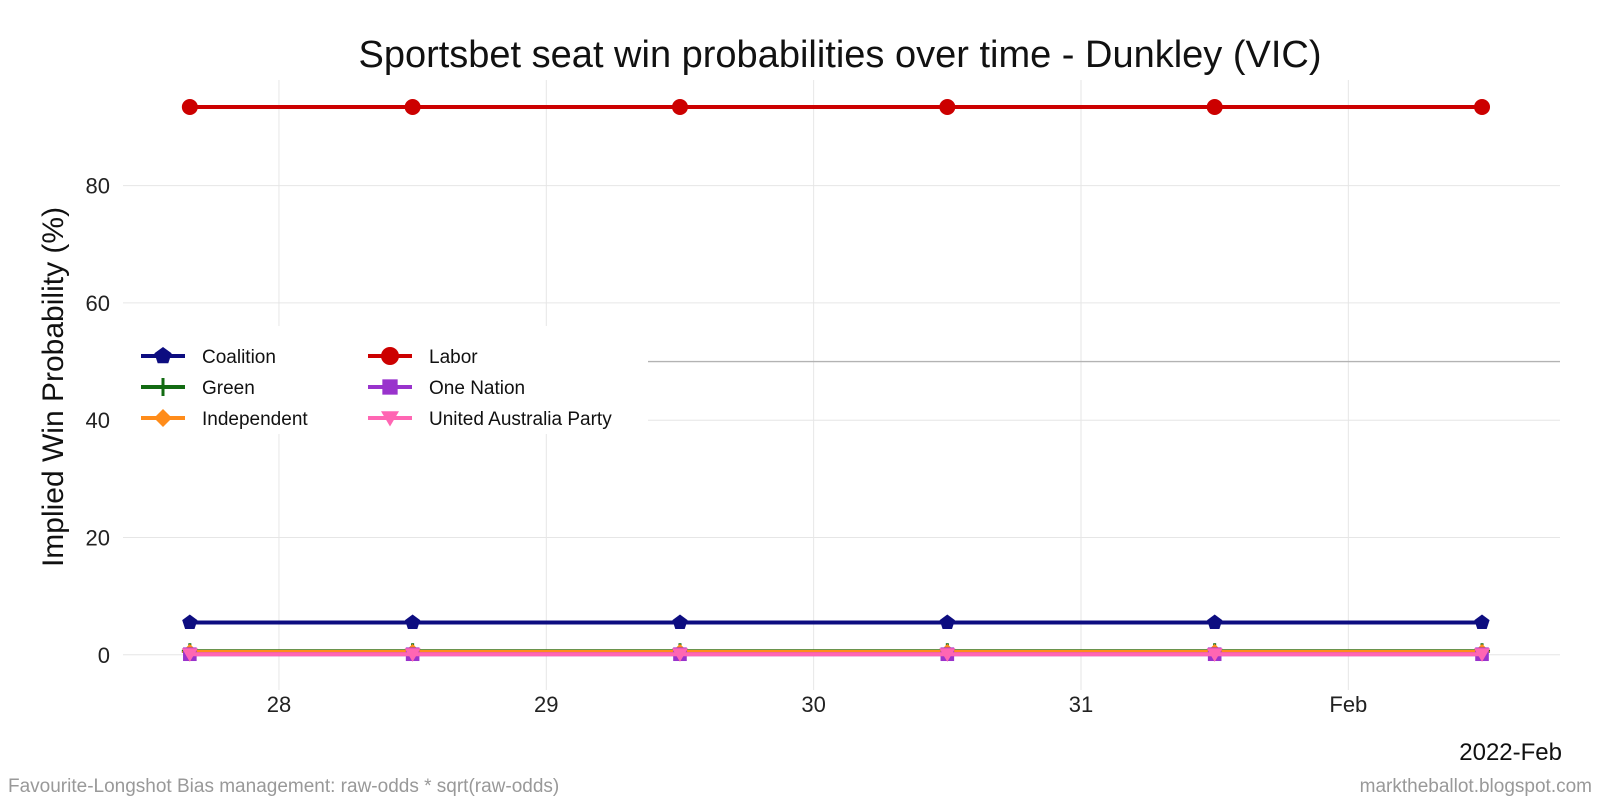  What do you see at coordinates (1510, 752) in the screenshot?
I see `x-period-label: 2022-Feb` at bounding box center [1510, 752].